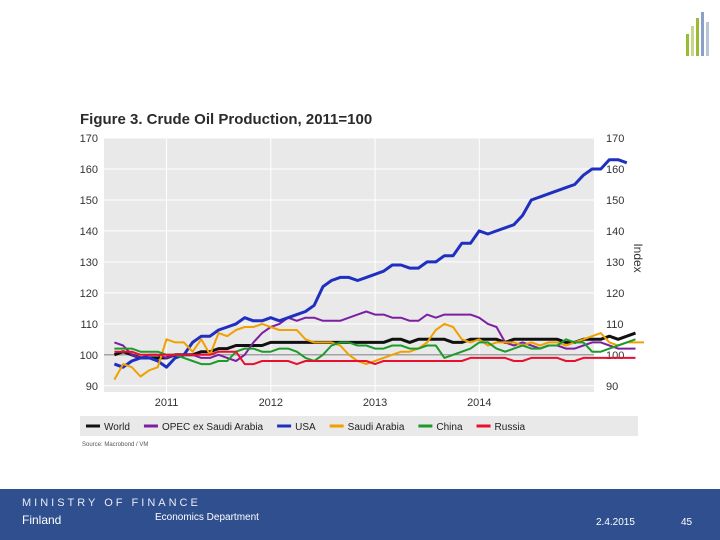 The image size is (720, 540). Describe the element at coordinates (615, 356) in the screenshot. I see `y-tick-label-right: 100` at that location.